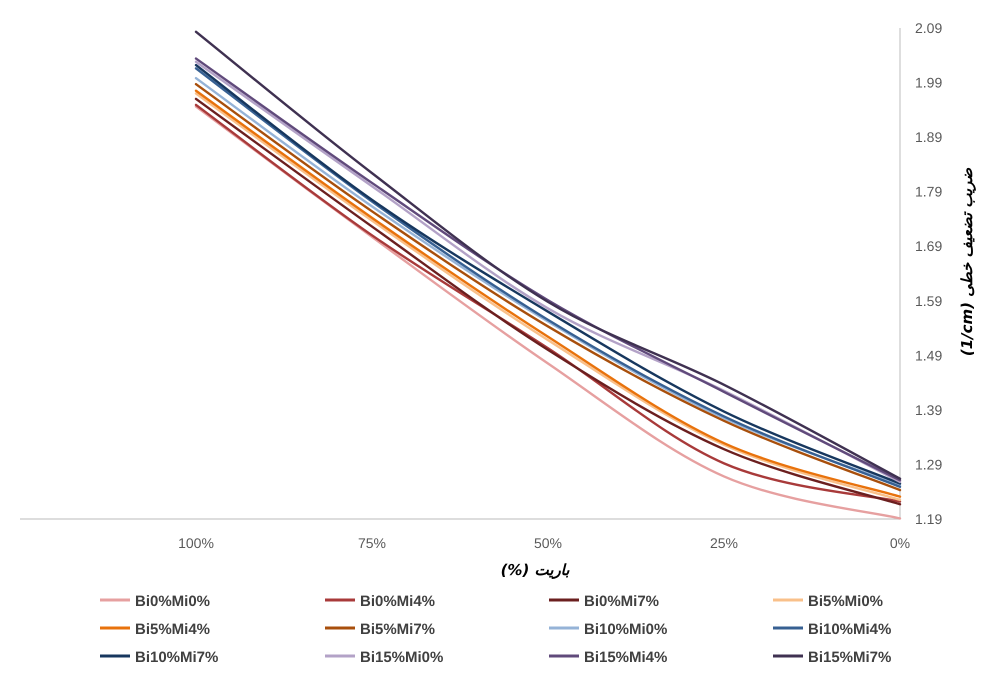  I want to click on legend-label: Bi15%Mi7%, so click(850, 657).